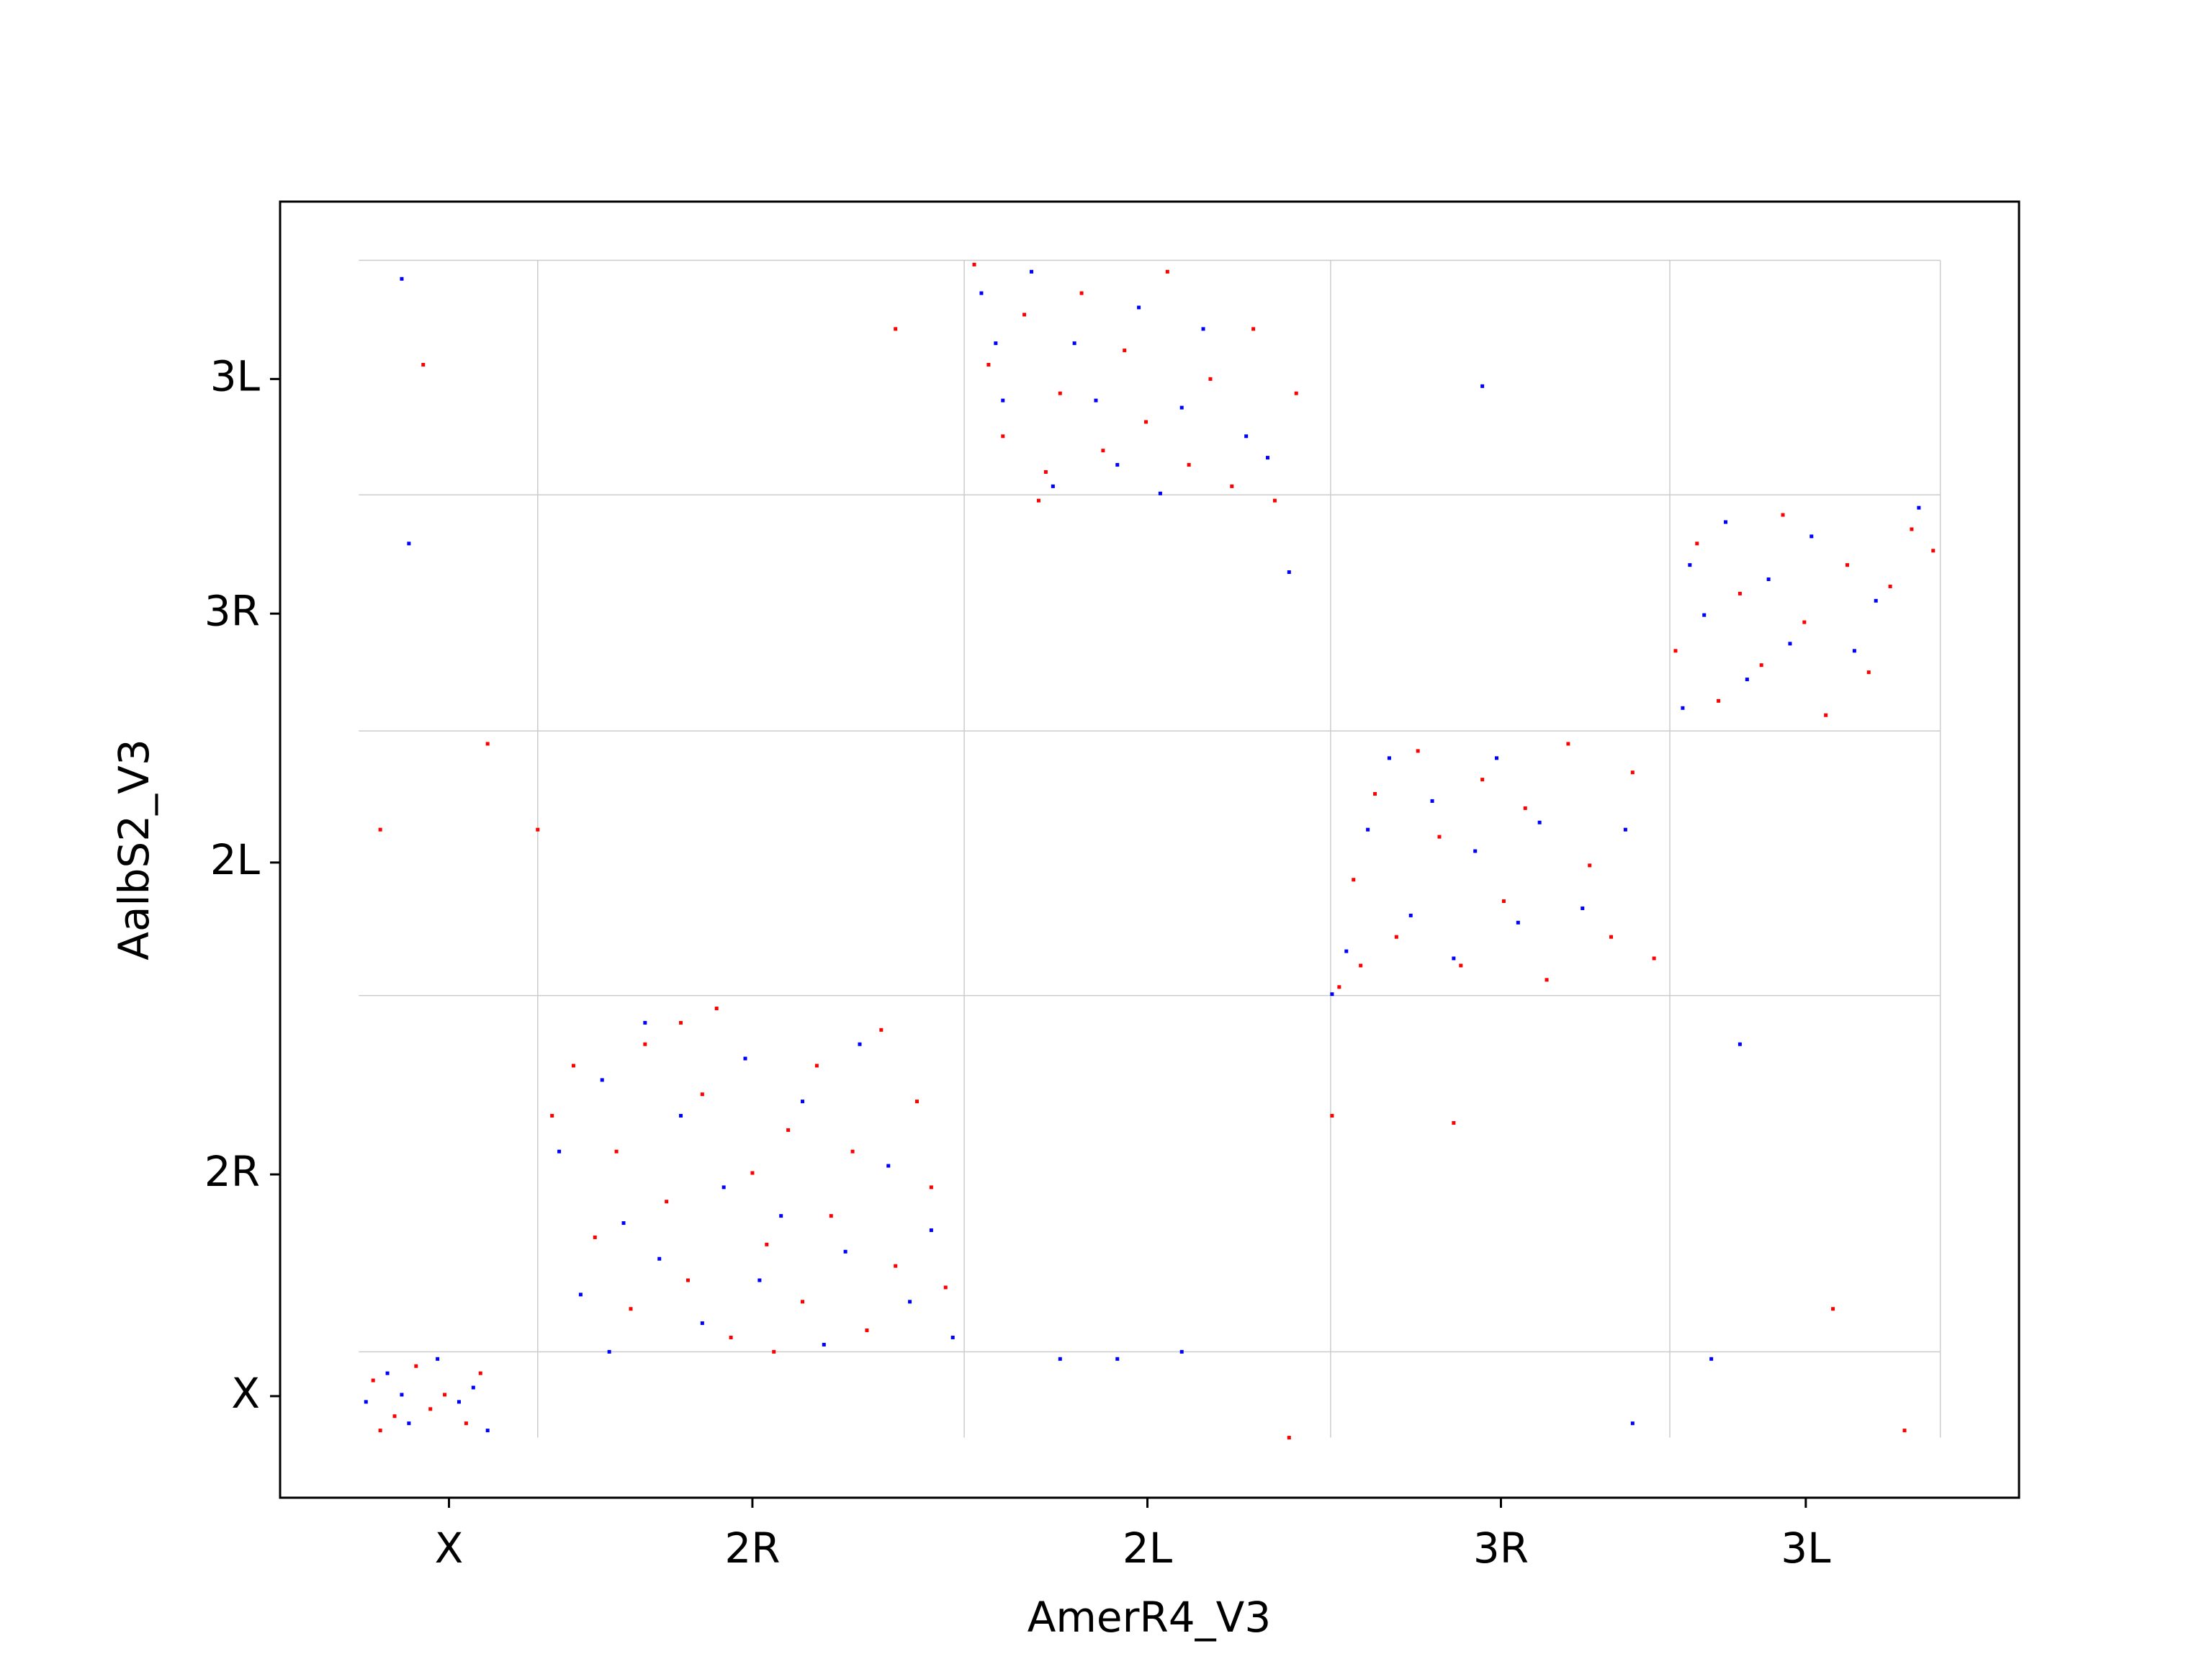 This screenshot has width=2212, height=1659. Describe the element at coordinates (449, 1548) in the screenshot. I see `x-tick-label: X` at that location.